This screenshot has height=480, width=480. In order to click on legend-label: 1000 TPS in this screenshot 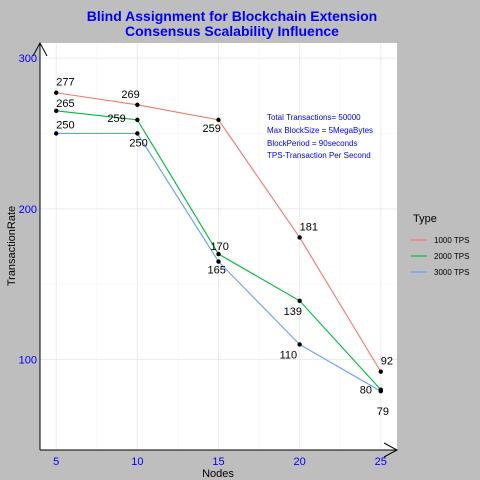, I will do `click(451, 240)`.